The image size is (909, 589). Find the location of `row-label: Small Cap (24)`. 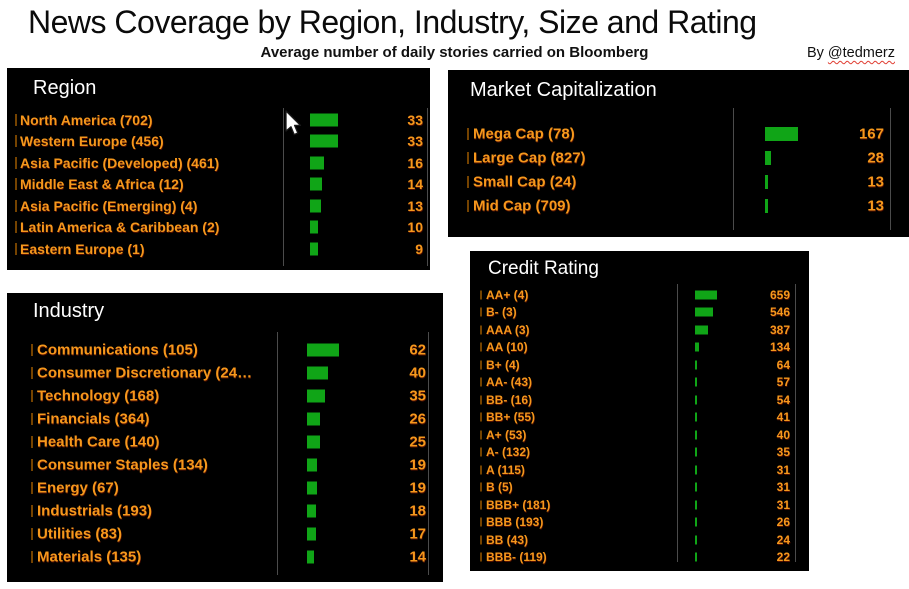

row-label: Small Cap (24) is located at coordinates (525, 182).